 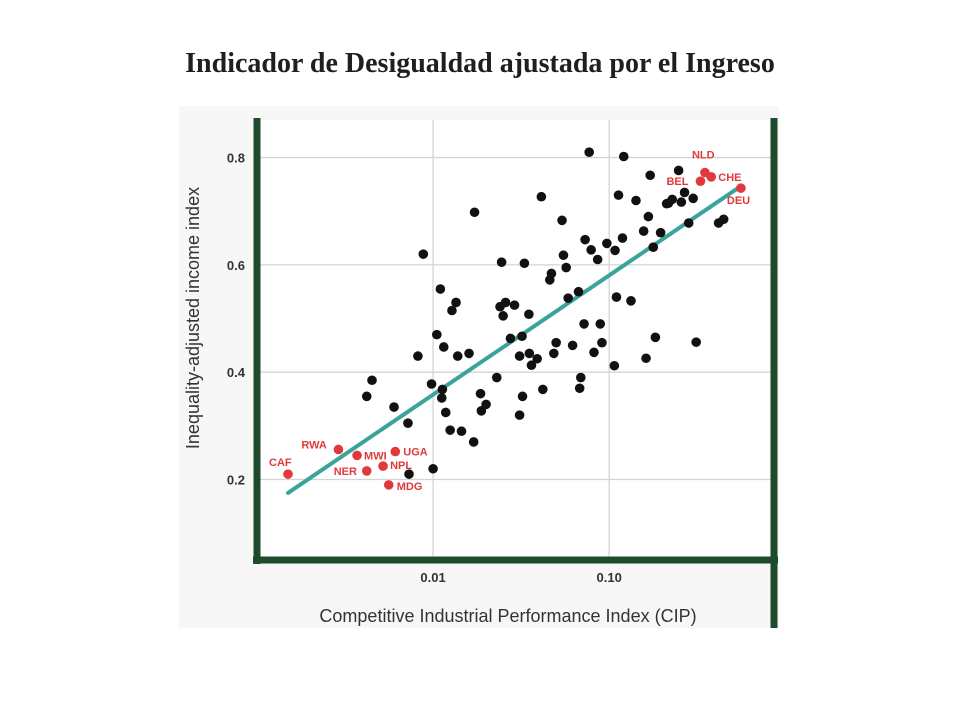 What do you see at coordinates (236, 158) in the screenshot?
I see `y-tick-label: 0.8` at bounding box center [236, 158].